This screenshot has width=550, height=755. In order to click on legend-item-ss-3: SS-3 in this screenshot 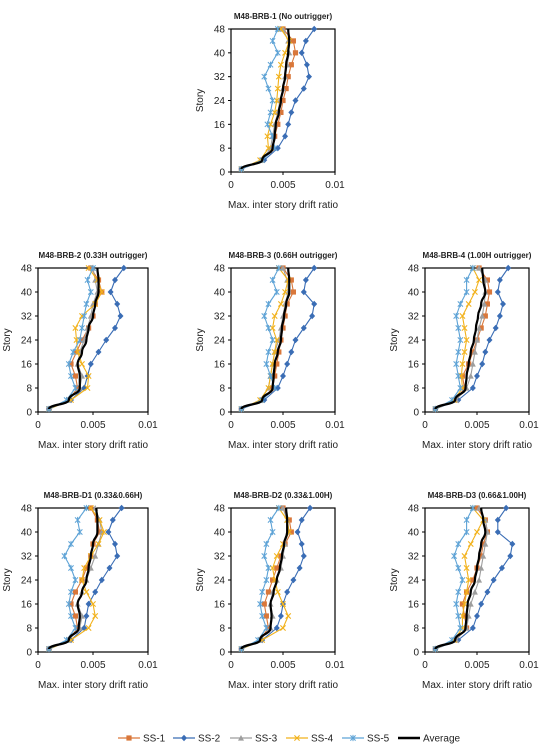, I will do `click(254, 739)`.